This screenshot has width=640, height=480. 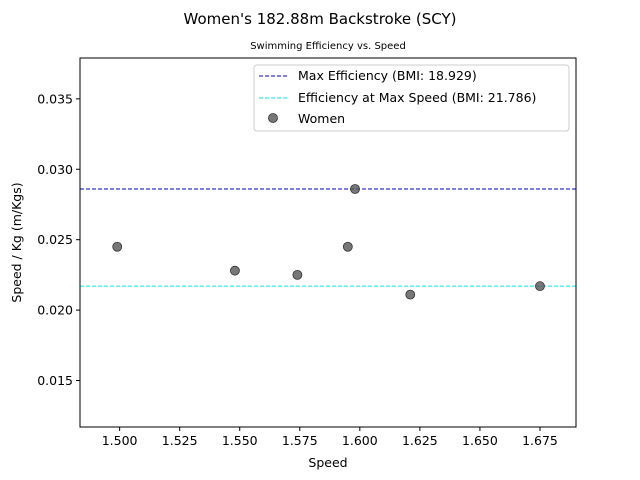 I want to click on legend-marker-women, so click(x=273, y=118).